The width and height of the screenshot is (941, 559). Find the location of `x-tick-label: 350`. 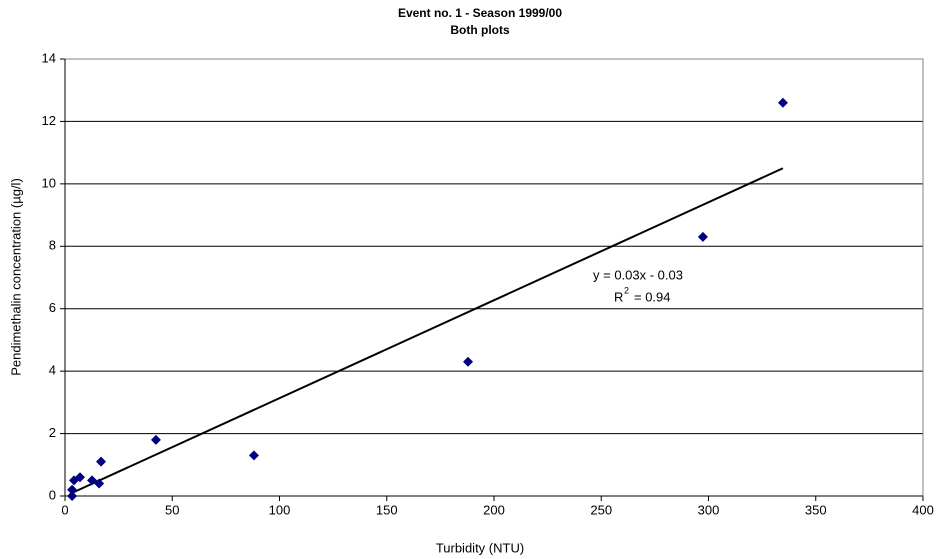

x-tick-label: 350 is located at coordinates (816, 509).